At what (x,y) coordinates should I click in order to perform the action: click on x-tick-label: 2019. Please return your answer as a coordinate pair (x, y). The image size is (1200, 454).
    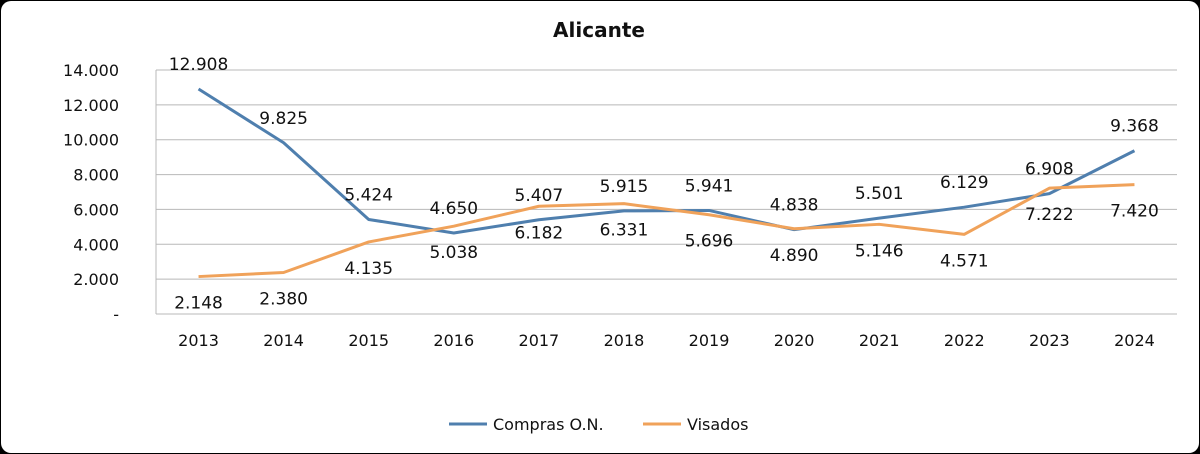
    Looking at the image, I should click on (709, 340).